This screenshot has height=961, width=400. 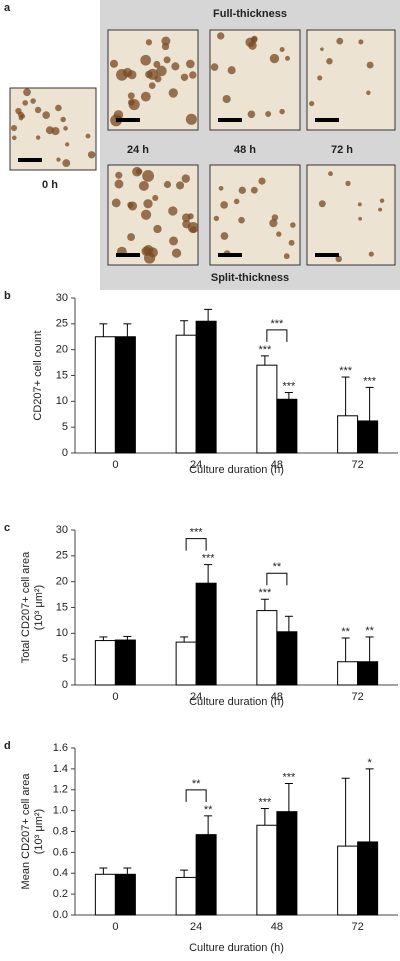 What do you see at coordinates (369, 763) in the screenshot?
I see `significance: *` at bounding box center [369, 763].